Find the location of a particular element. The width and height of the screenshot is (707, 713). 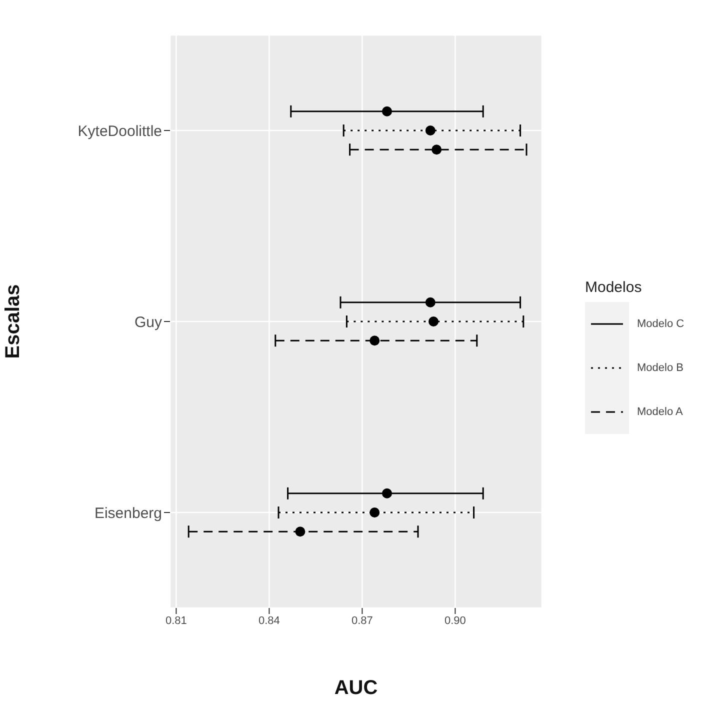

y-tick-label: KyteDoolittle is located at coordinates (120, 131).